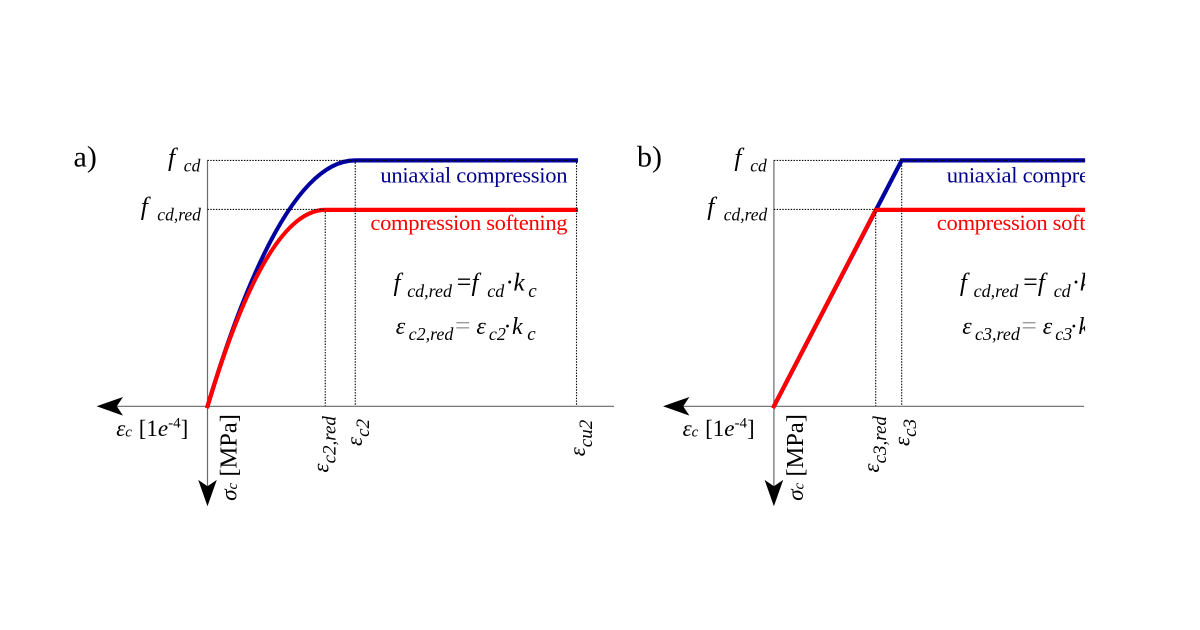 This screenshot has width=1200, height=630. Describe the element at coordinates (875, 444) in the screenshot. I see `svg-text: εc3,red` at that location.